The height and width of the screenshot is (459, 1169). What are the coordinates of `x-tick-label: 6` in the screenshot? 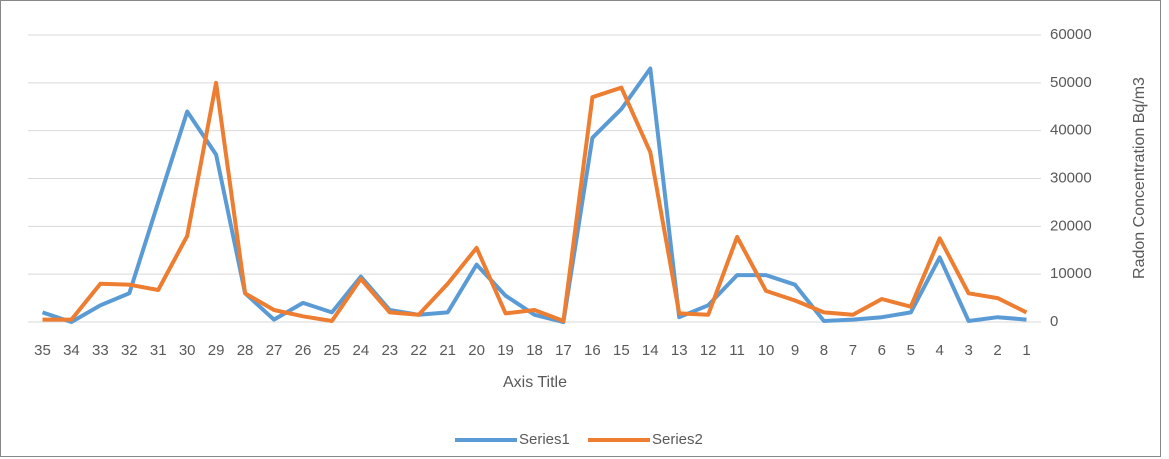 It's located at (882, 350).